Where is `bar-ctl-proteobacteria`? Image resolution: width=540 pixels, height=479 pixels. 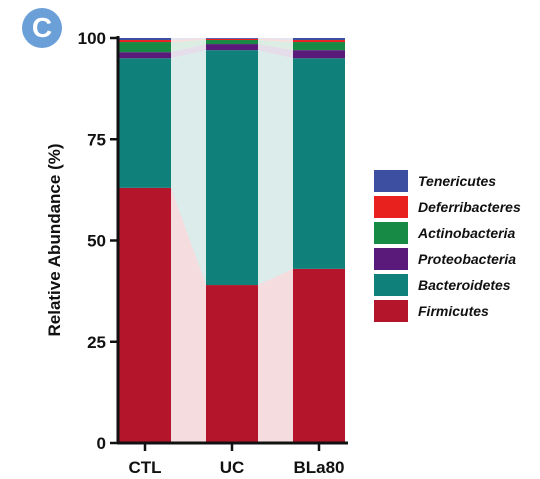
bar-ctl-proteobacteria is located at coordinates (145, 55).